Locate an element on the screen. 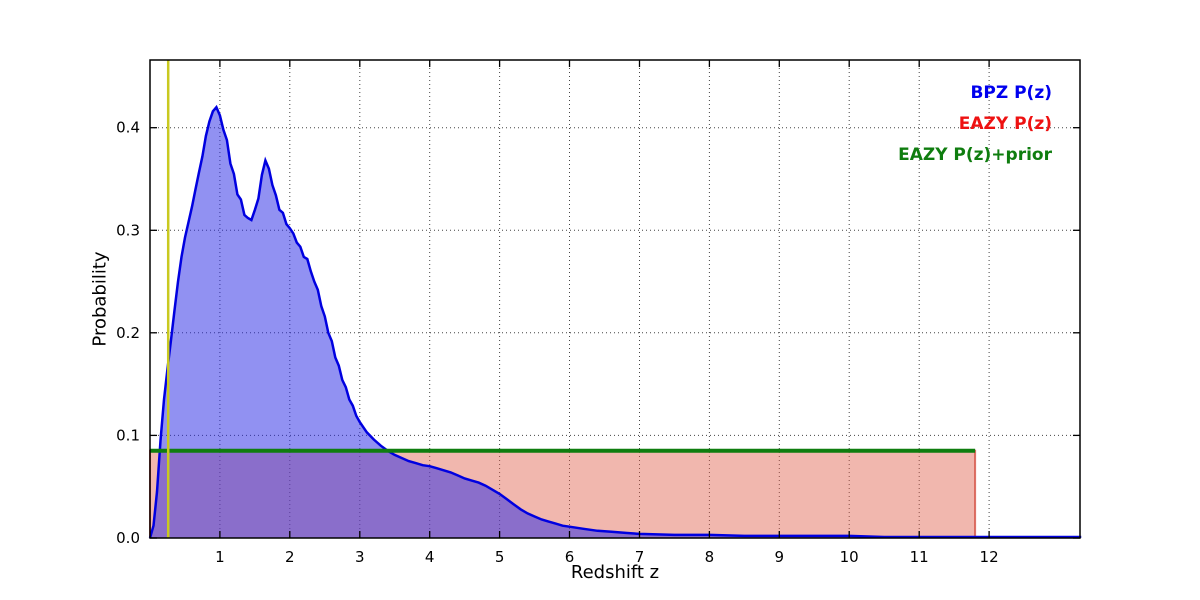 This screenshot has height=600, width=1200. y-tick-label: 0.1 is located at coordinates (128, 435).